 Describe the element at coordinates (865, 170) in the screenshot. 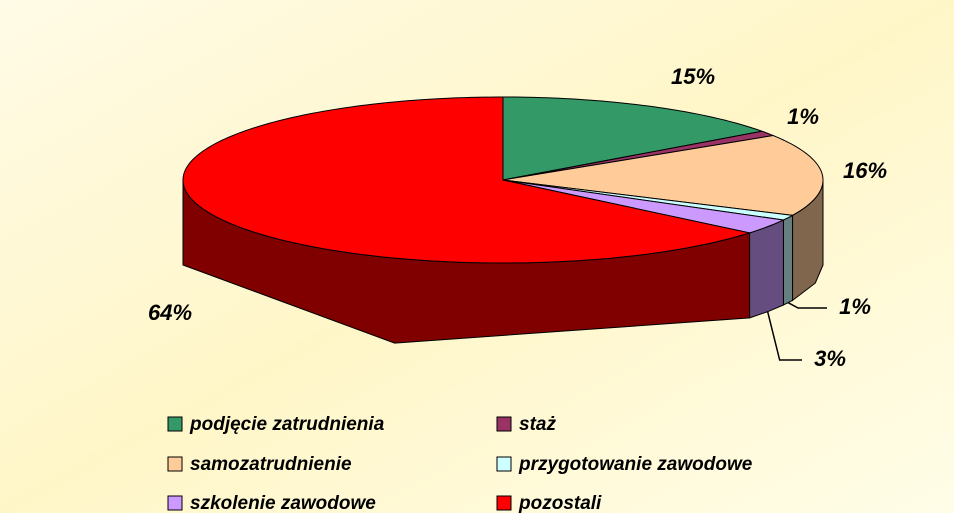

I see `data-label: 16%` at that location.